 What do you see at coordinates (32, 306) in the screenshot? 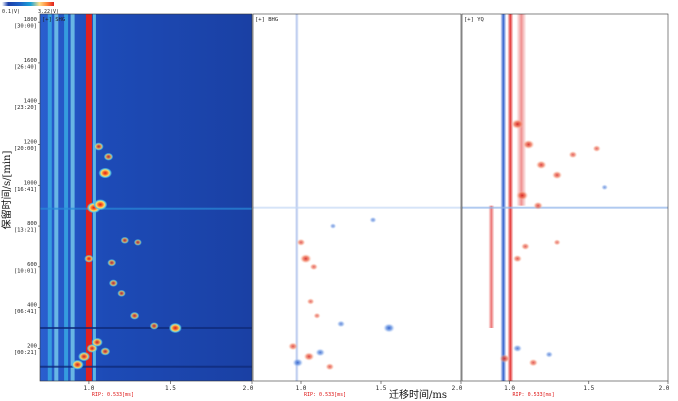
I see `y-tick-label: 400` at bounding box center [32, 306].